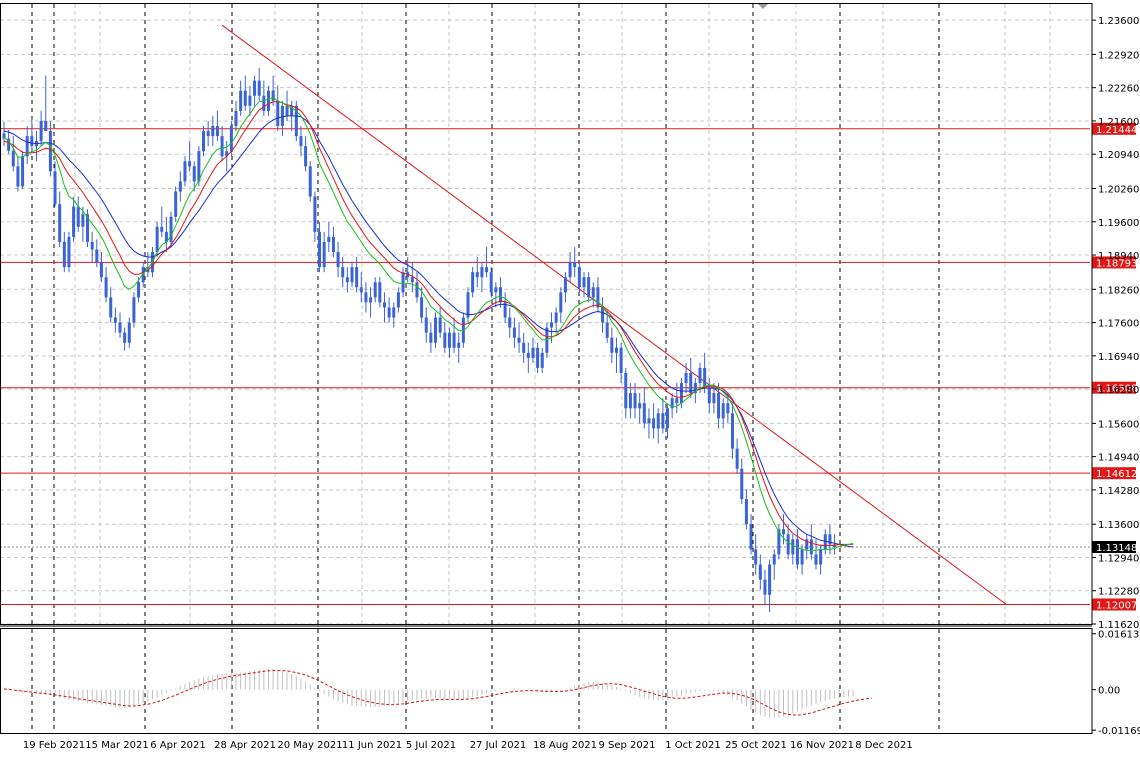 The height and width of the screenshot is (760, 1140). I want to click on signal-line, so click(437, 693).